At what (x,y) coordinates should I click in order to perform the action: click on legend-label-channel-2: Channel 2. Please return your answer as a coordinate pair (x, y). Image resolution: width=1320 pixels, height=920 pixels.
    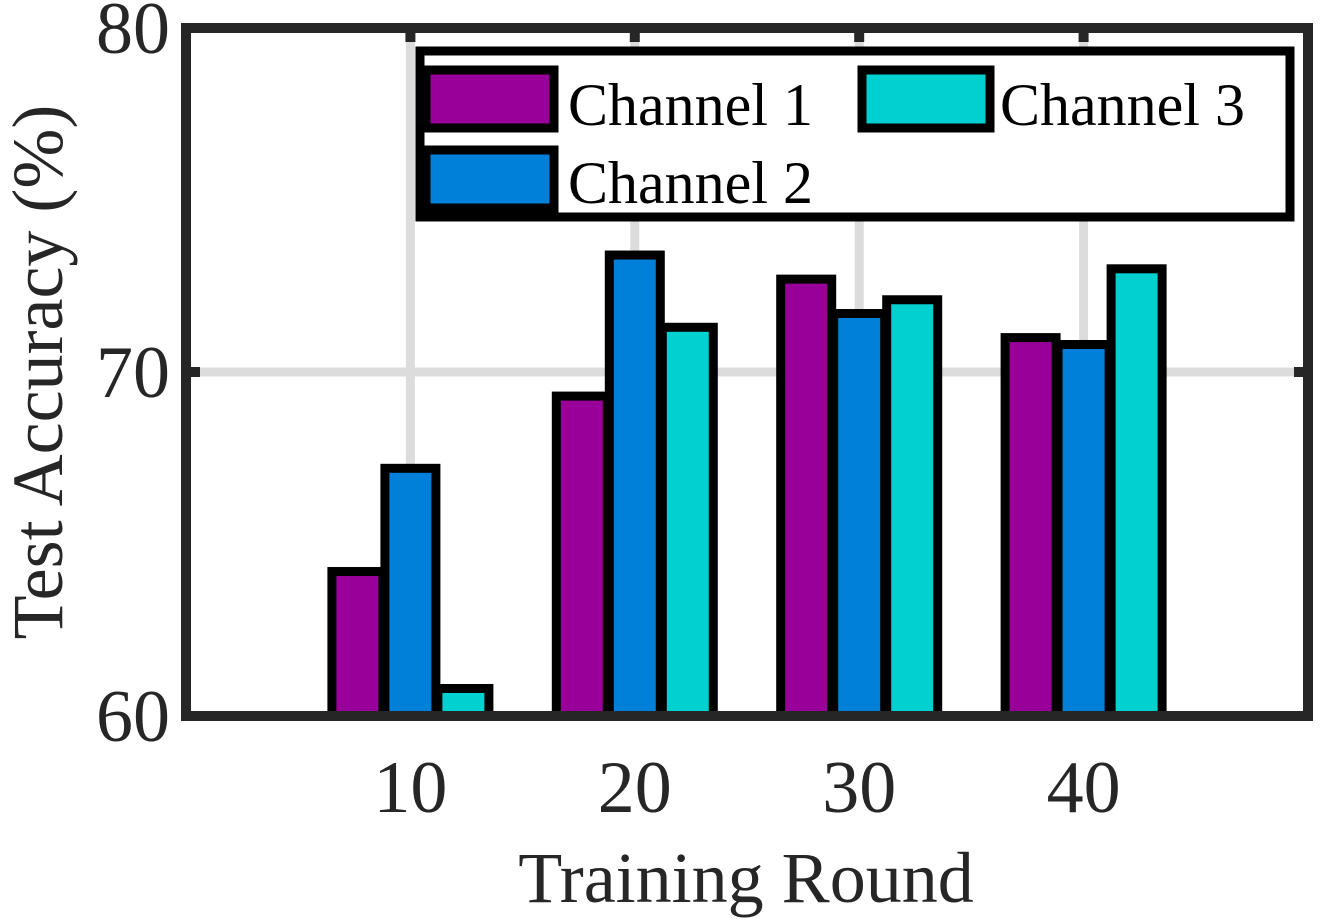
    Looking at the image, I should click on (690, 183).